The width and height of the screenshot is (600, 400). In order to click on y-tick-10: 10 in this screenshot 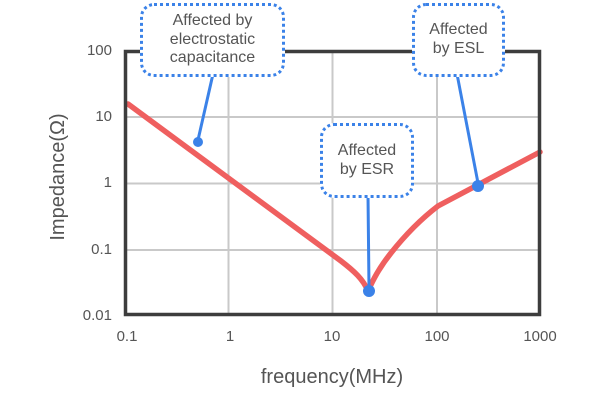, I will do `click(103, 116)`.